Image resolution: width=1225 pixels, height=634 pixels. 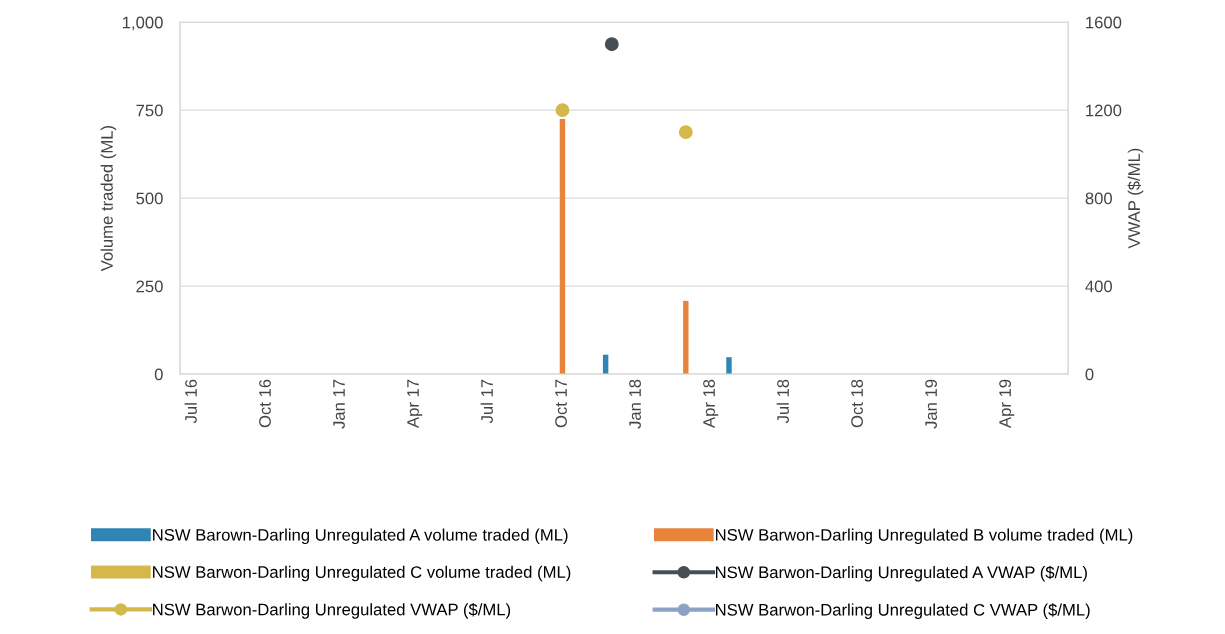 I want to click on legend-label: NSW Barown-Darling Unregulated A volume traded (ML), so click(x=360, y=536).